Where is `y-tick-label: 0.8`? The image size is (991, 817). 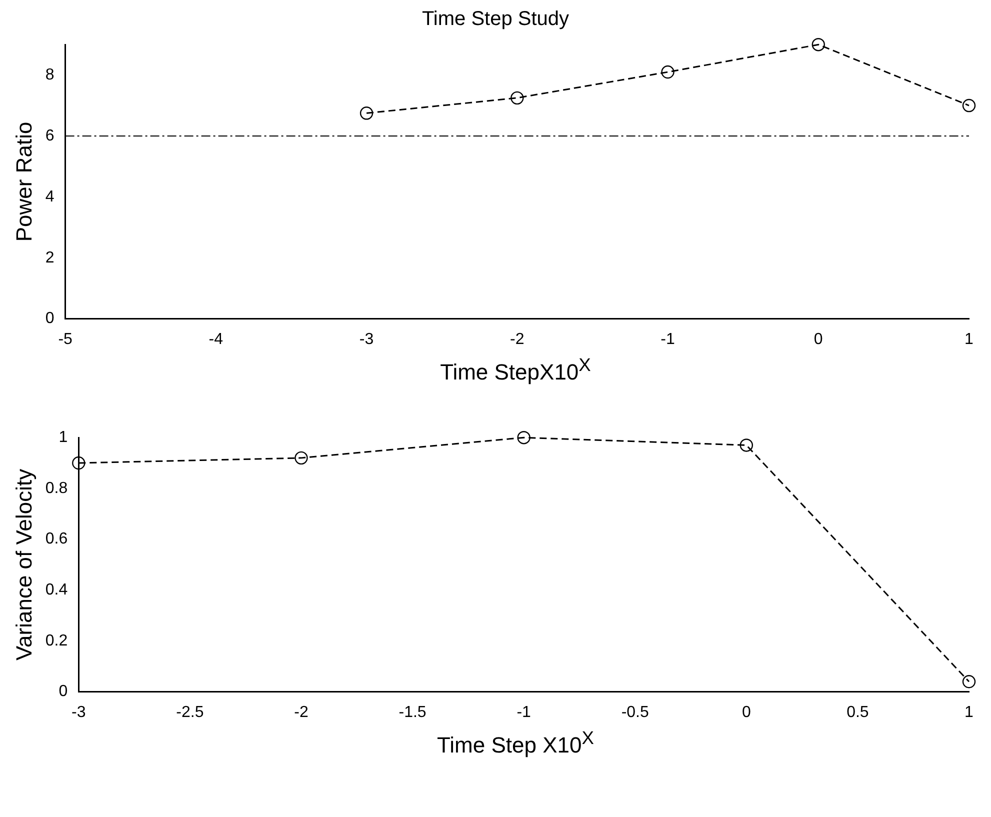
y-tick-label: 0.8 is located at coordinates (56, 489).